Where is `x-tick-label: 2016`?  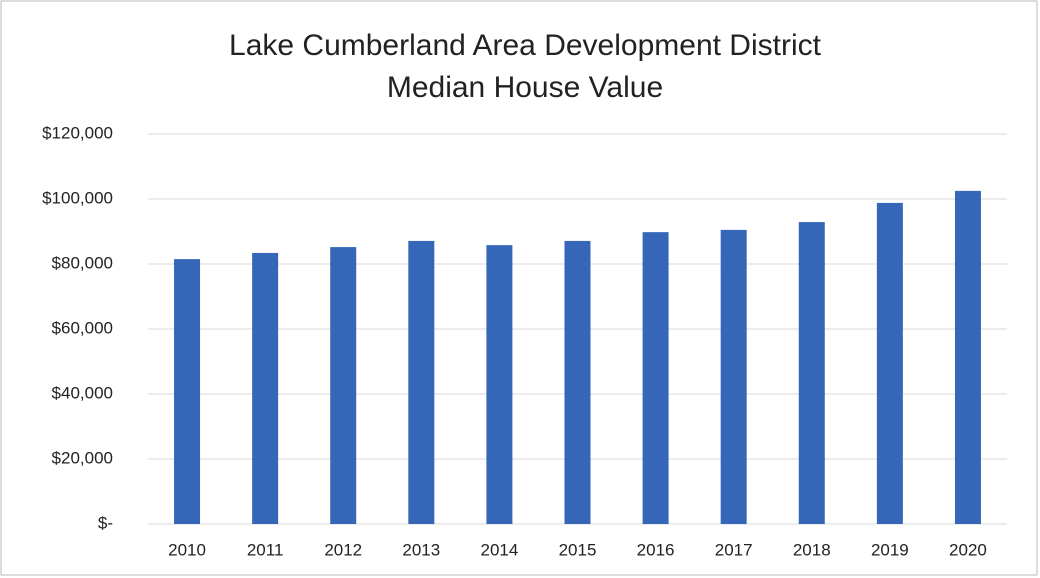
x-tick-label: 2016 is located at coordinates (656, 549).